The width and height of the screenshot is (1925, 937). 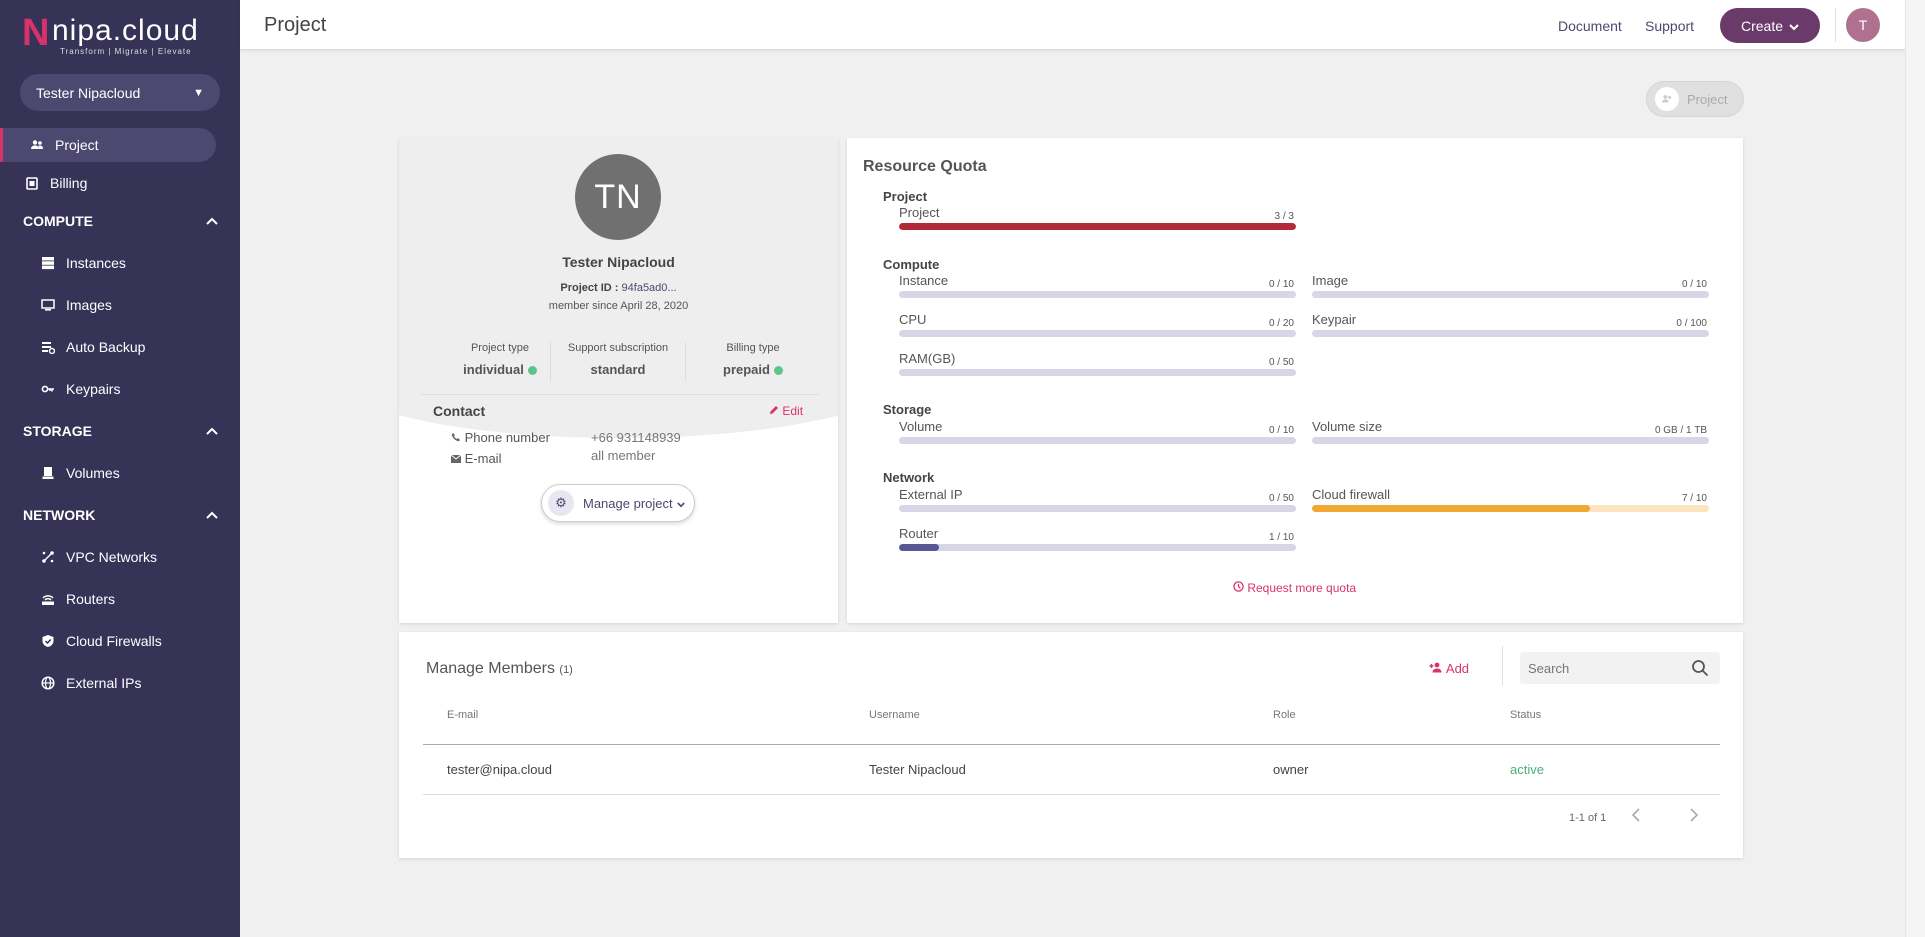 What do you see at coordinates (1294, 588) in the screenshot?
I see `request-quota-link: Request more quota` at bounding box center [1294, 588].